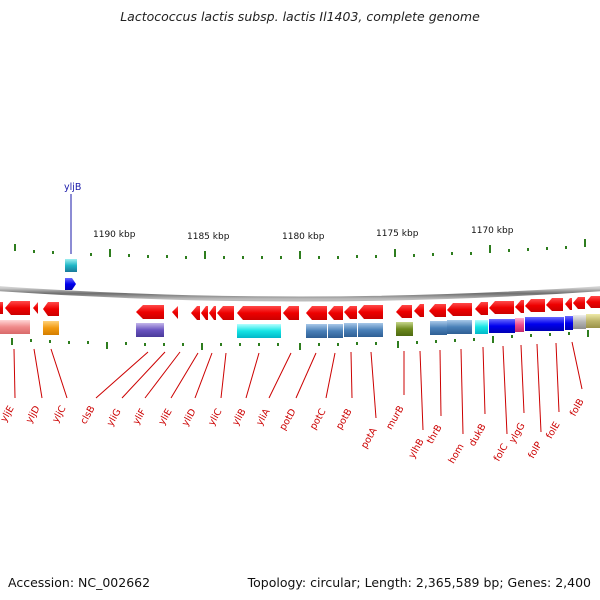  What do you see at coordinates (288, 419) in the screenshot?
I see `gene-label: potD` at bounding box center [288, 419].